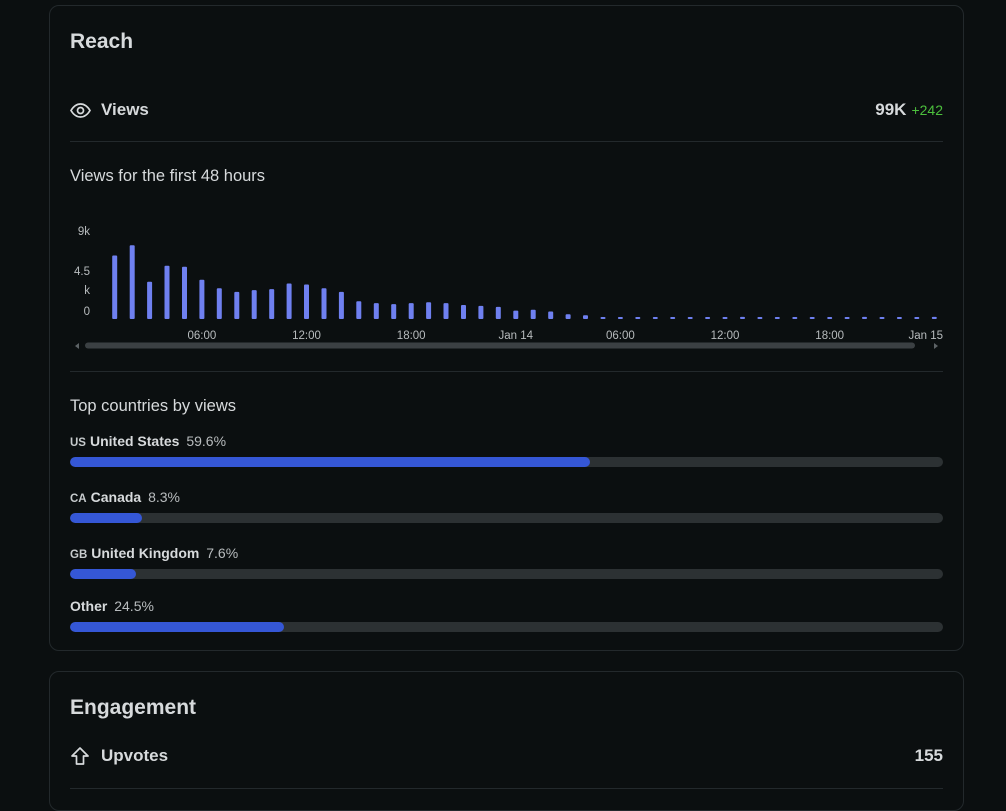  What do you see at coordinates (87, 312) in the screenshot?
I see `y-tick-label: 0` at bounding box center [87, 312].